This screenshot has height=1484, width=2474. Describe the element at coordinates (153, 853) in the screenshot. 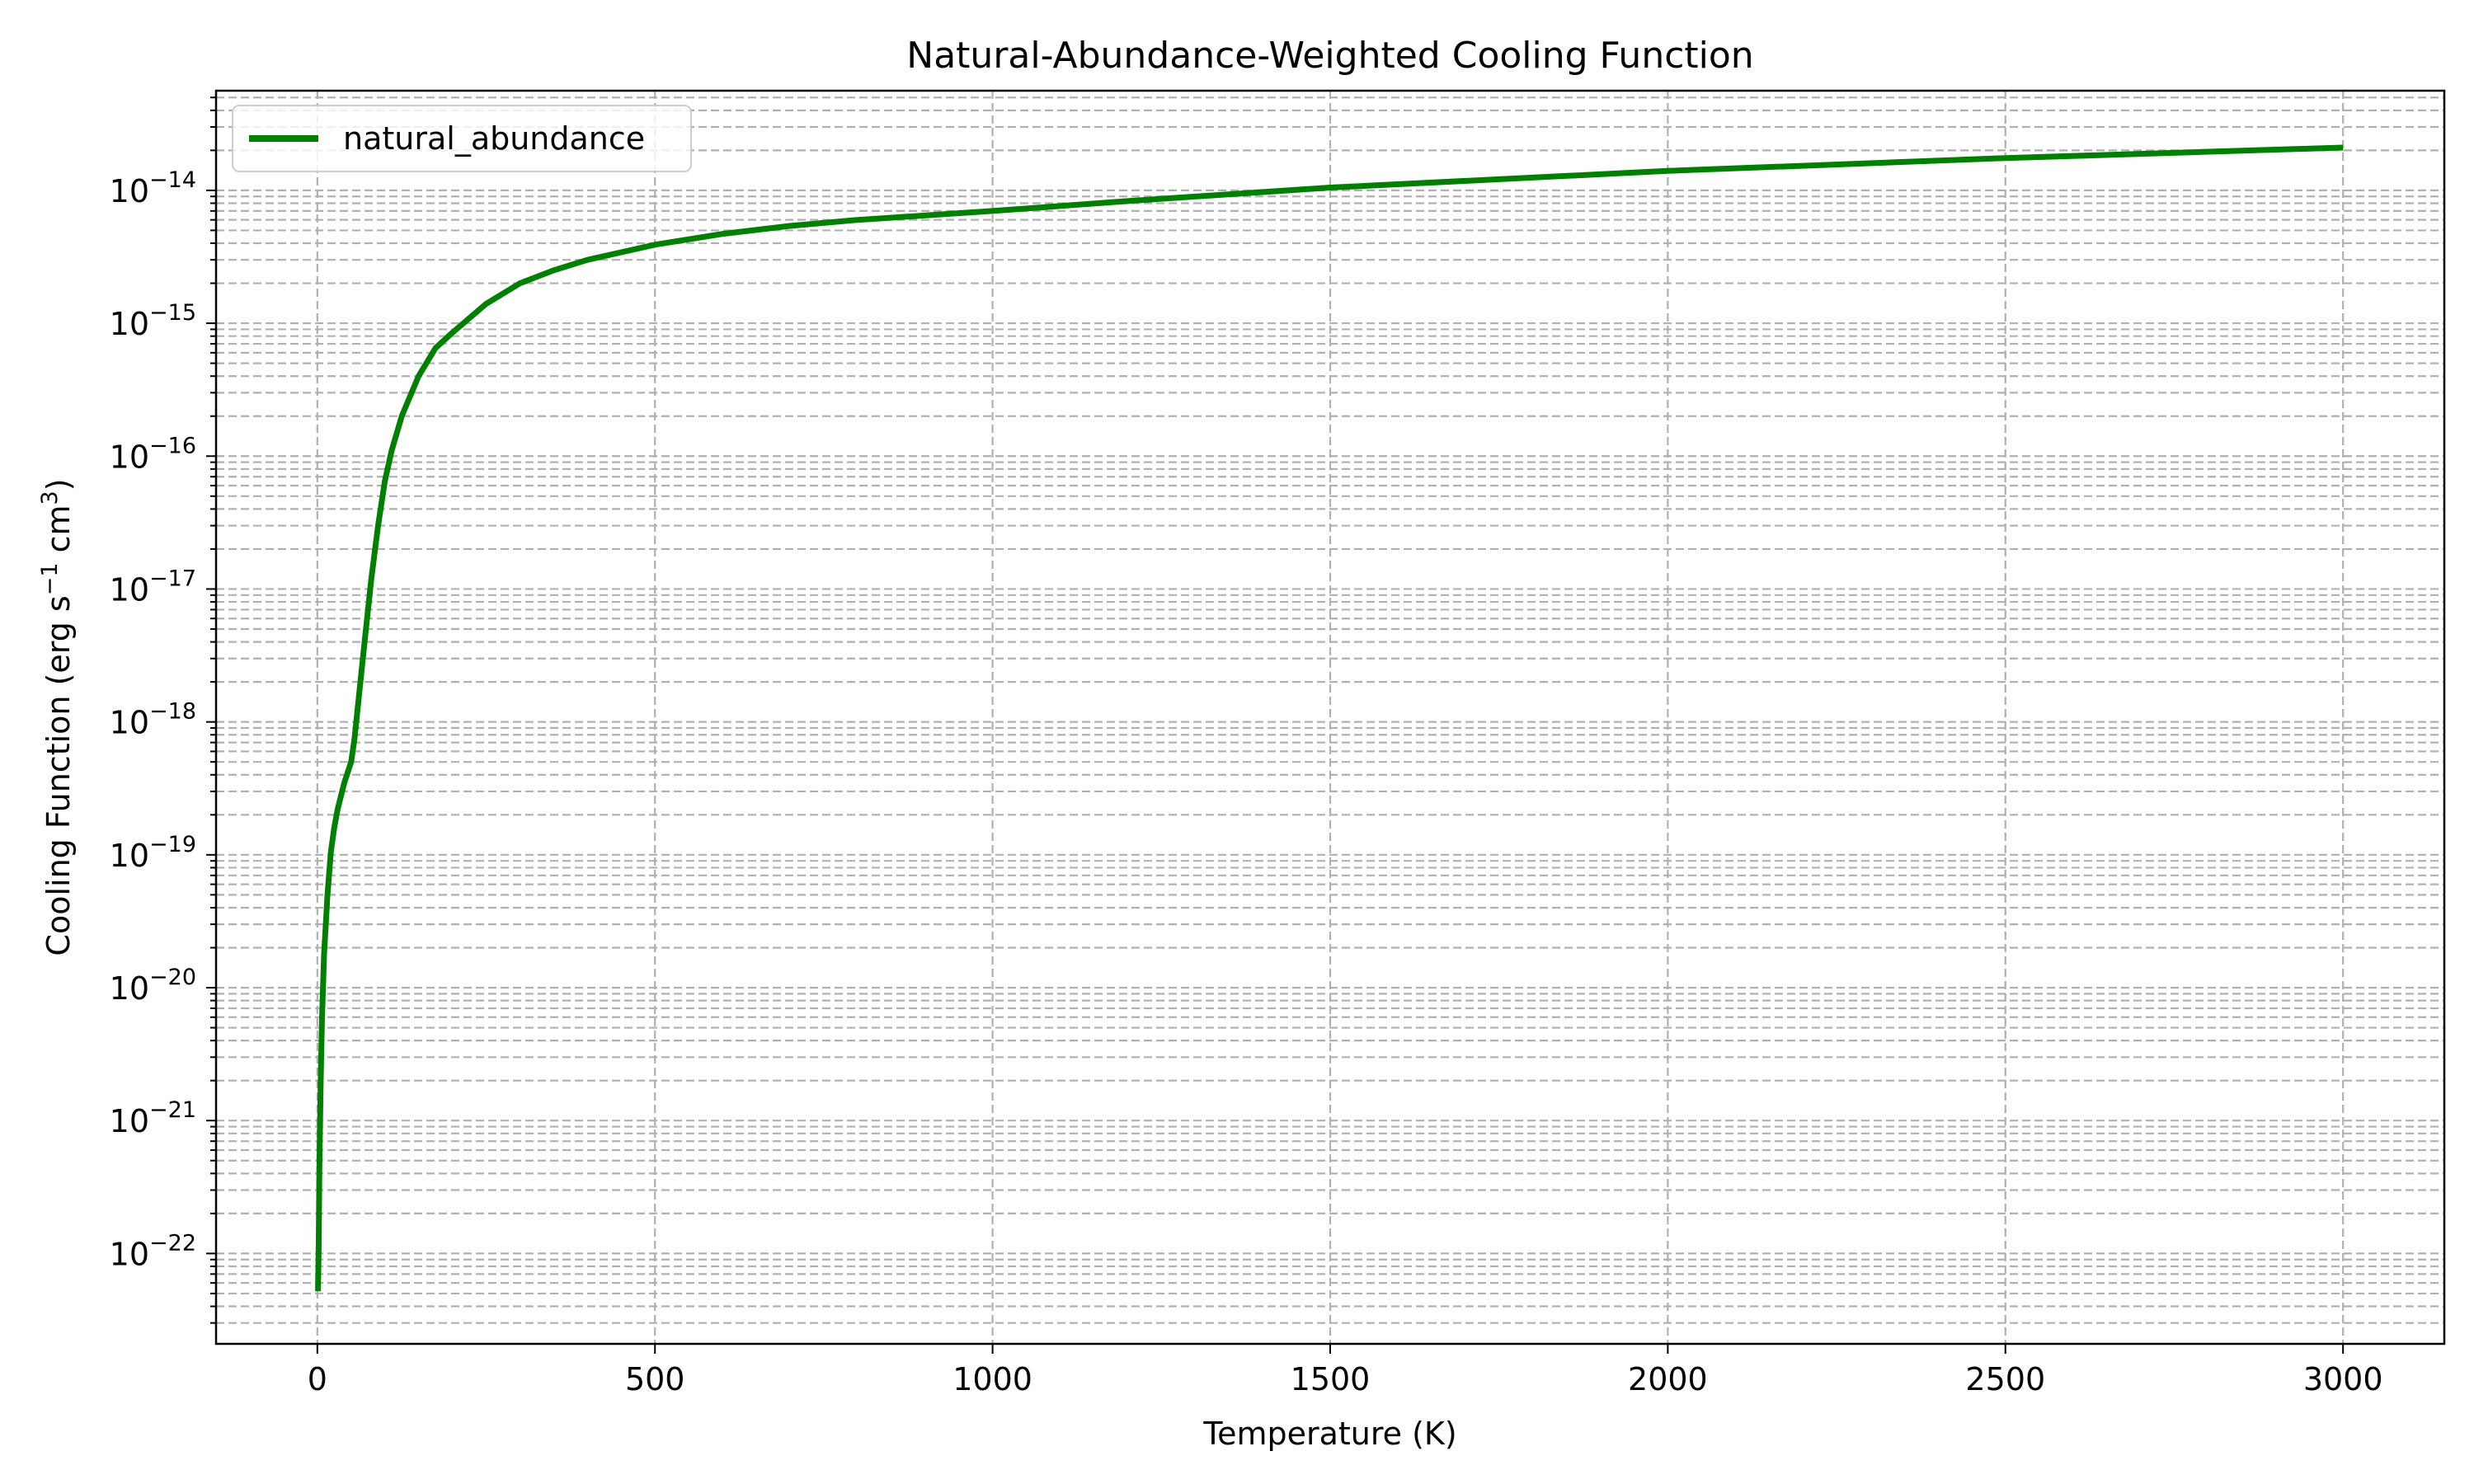

I see `y-tick-label: 10−19` at that location.